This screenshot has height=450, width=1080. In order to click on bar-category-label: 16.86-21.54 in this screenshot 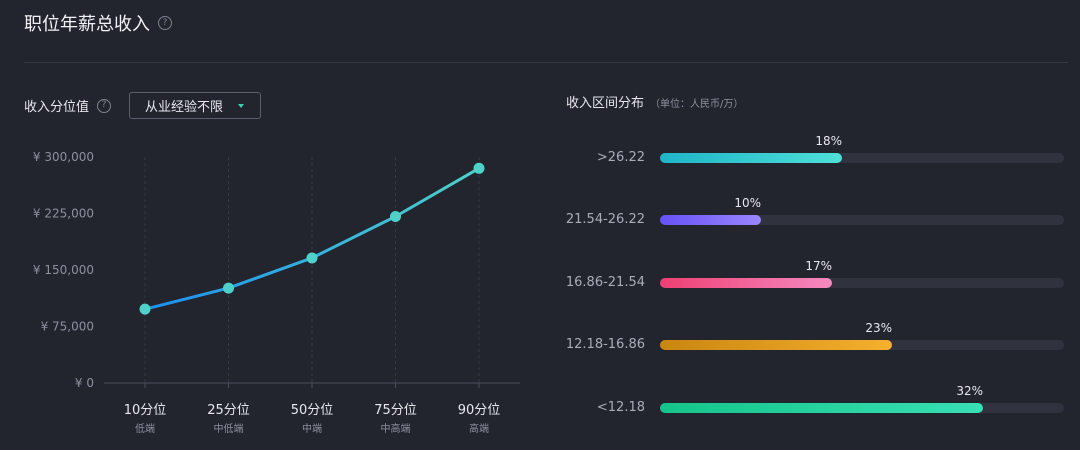, I will do `click(605, 282)`.